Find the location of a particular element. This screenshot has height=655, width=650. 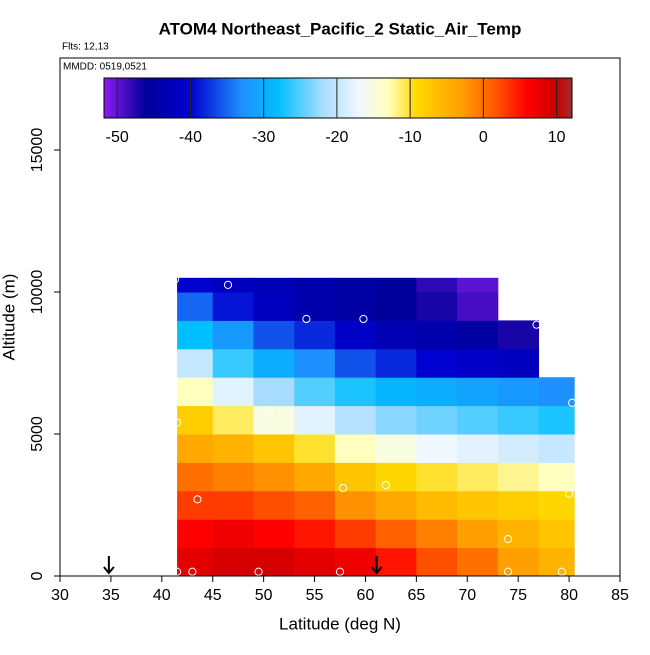

annotation: MMDD: 0519,0521 is located at coordinates (105, 67).